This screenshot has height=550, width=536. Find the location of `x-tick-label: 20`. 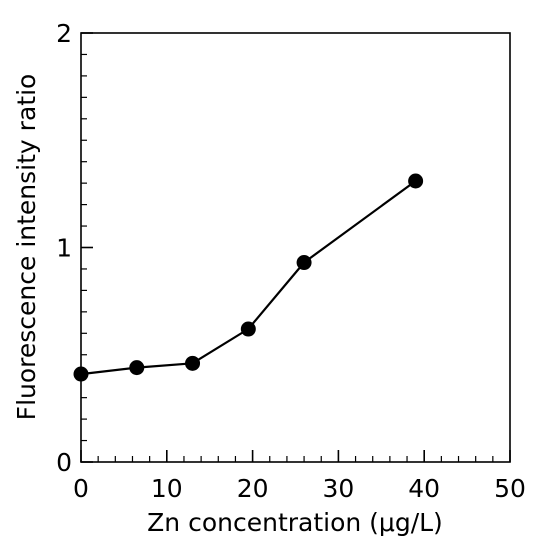

x-tick-label: 20 is located at coordinates (253, 488).